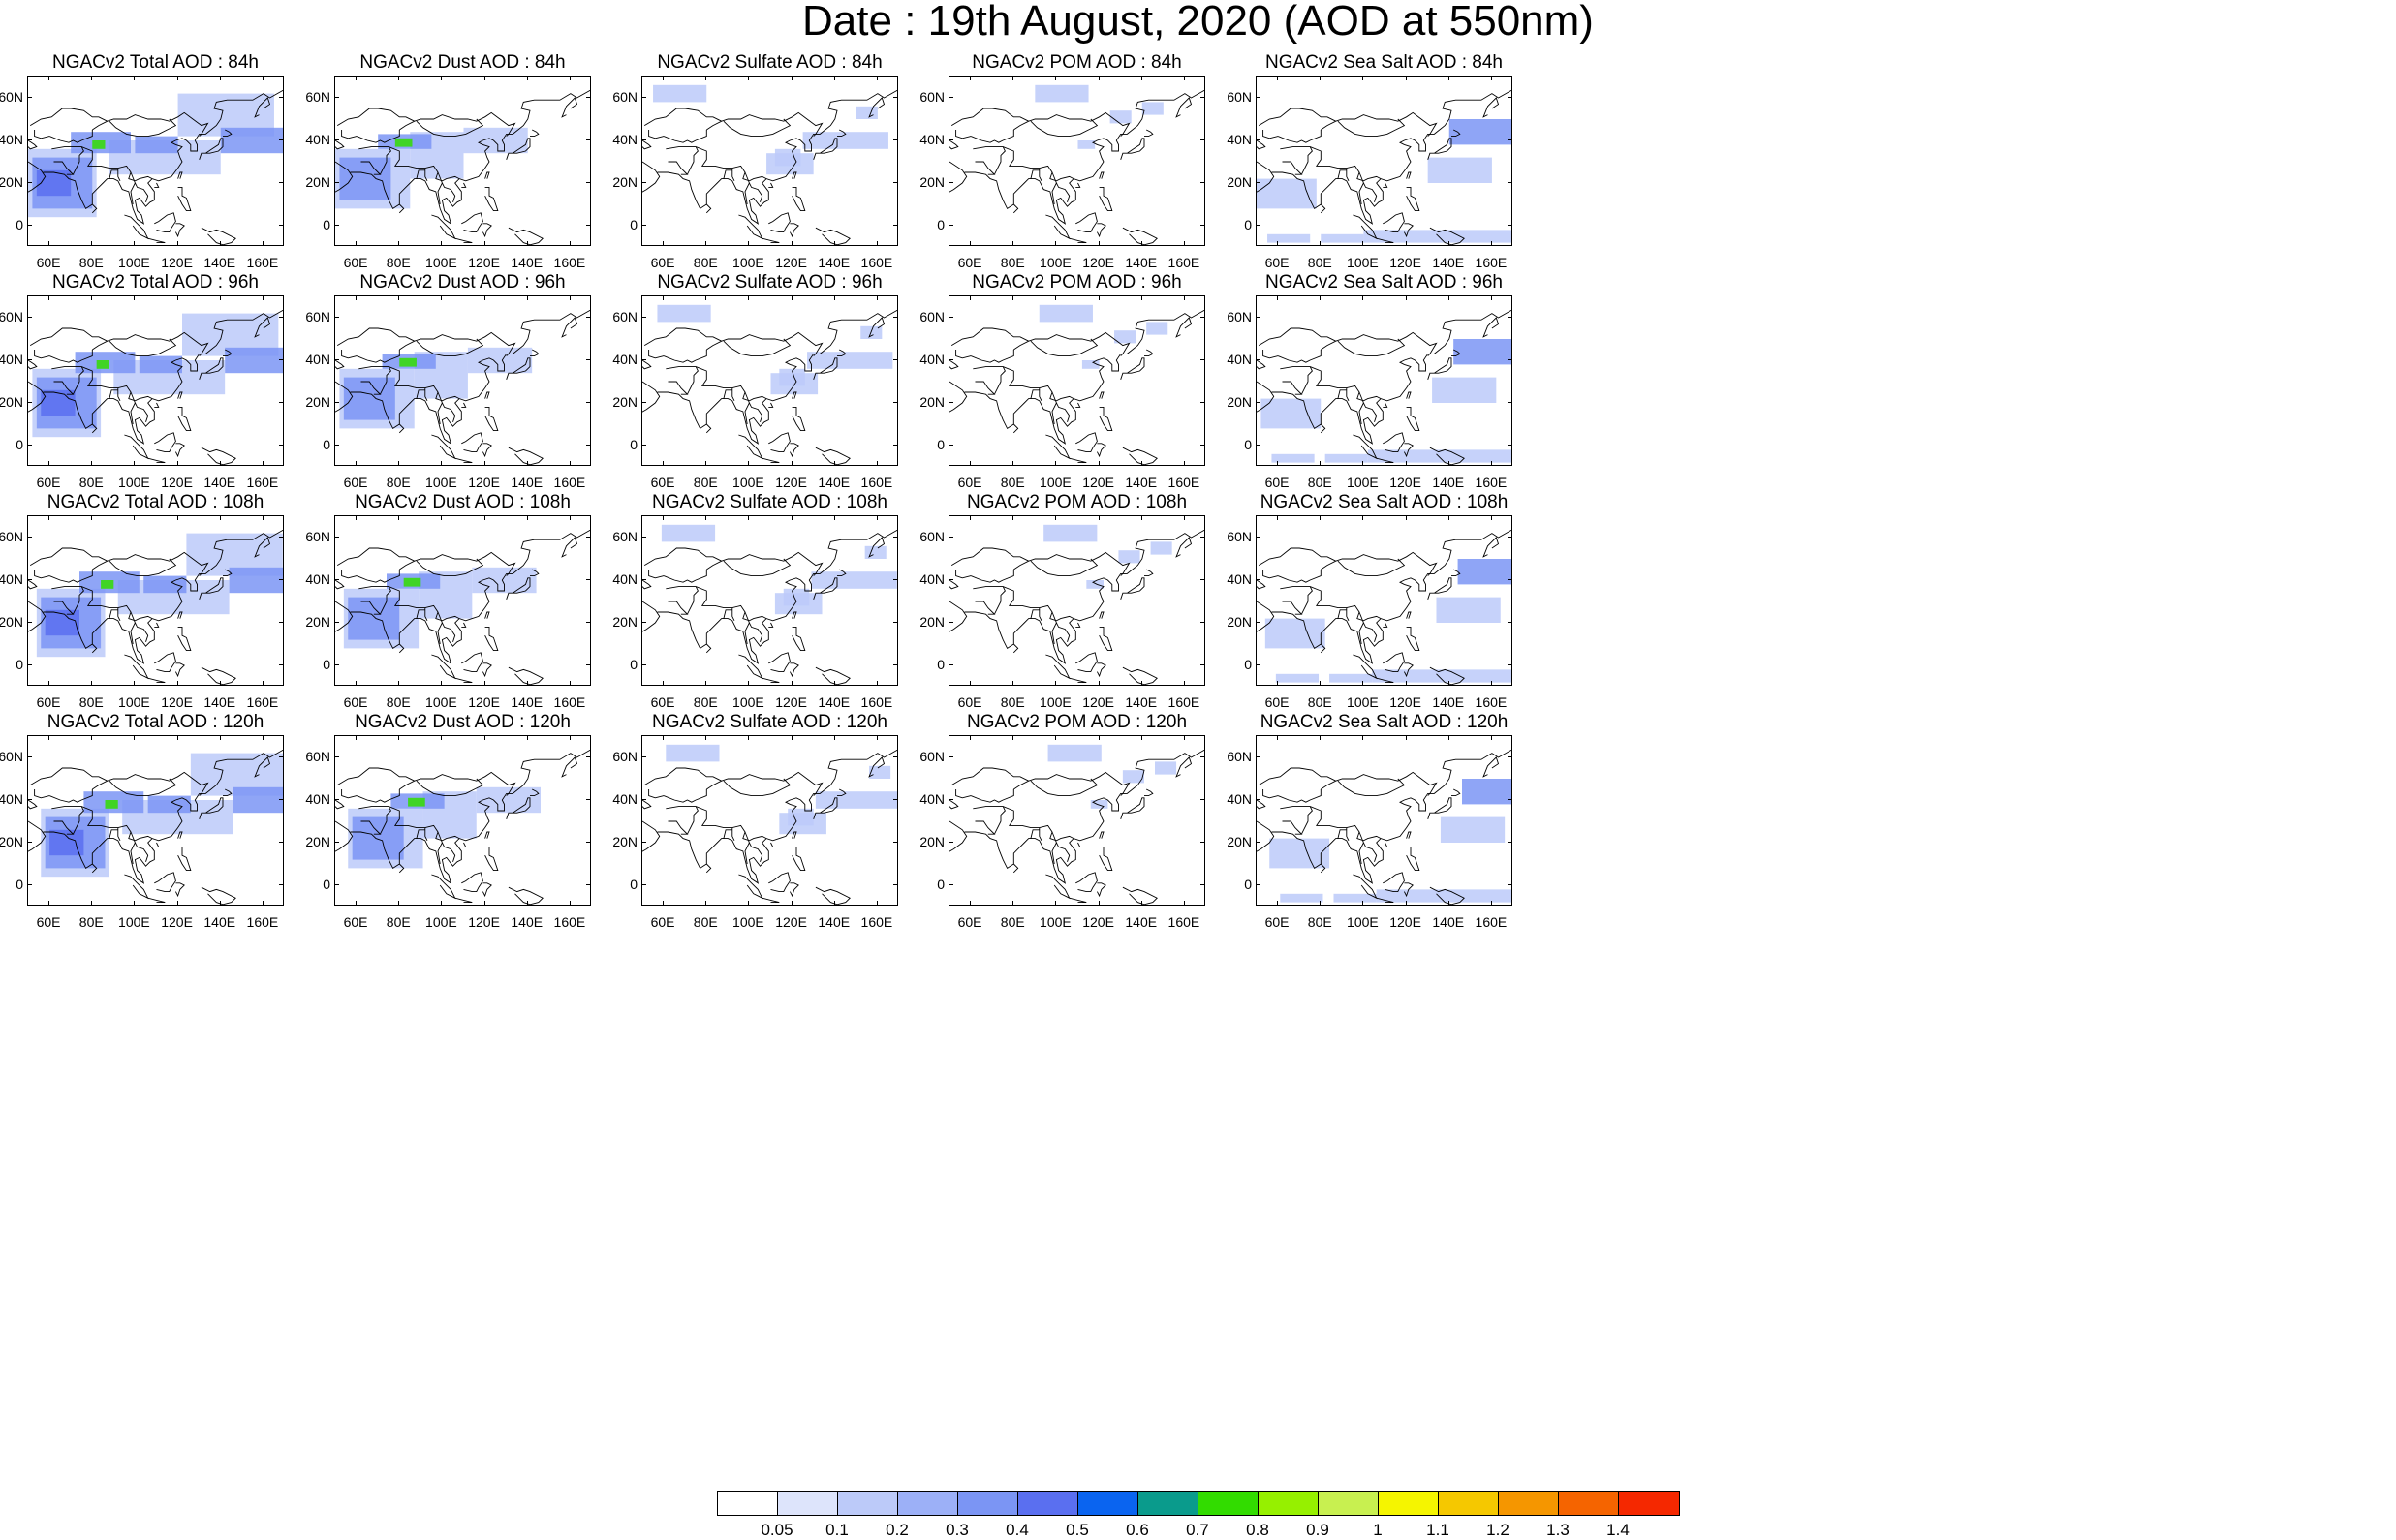 The width and height of the screenshot is (2396, 1540). What do you see at coordinates (897, 1530) in the screenshot?
I see `colorbar-tick-label: 0.2` at bounding box center [897, 1530].